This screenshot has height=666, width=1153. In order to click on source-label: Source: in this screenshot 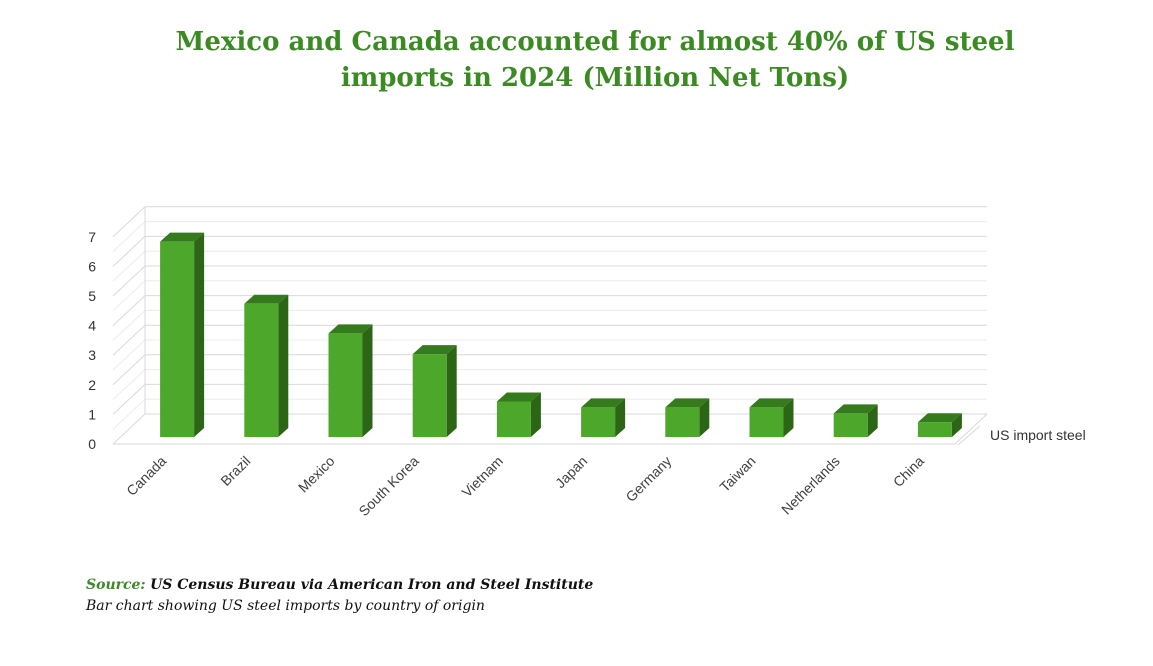, I will do `click(116, 585)`.